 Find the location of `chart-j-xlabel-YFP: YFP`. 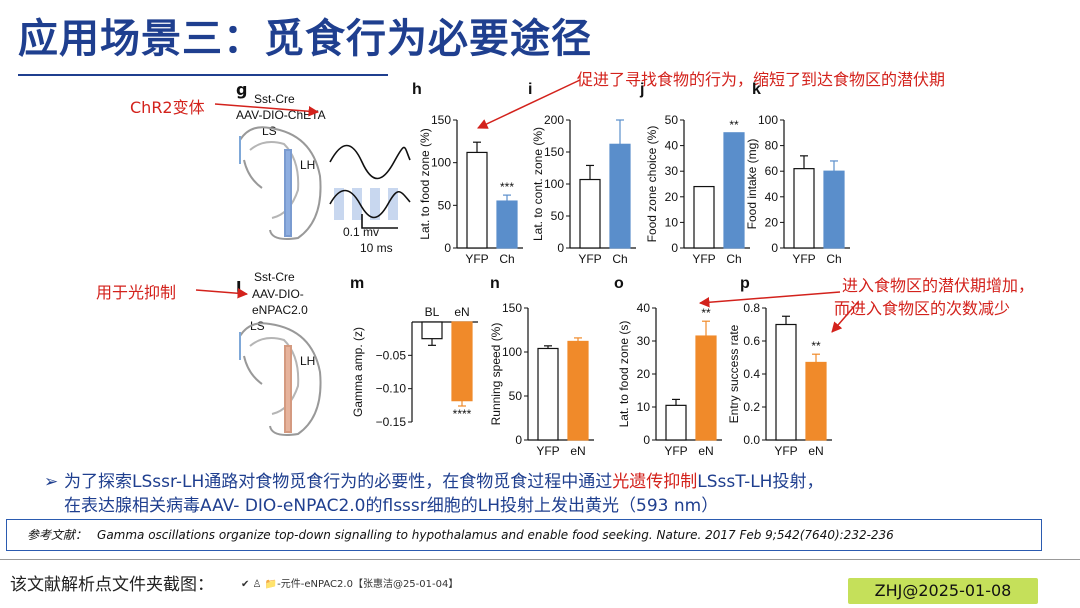

chart-j-xlabel-YFP: YFP is located at coordinates (703, 259).